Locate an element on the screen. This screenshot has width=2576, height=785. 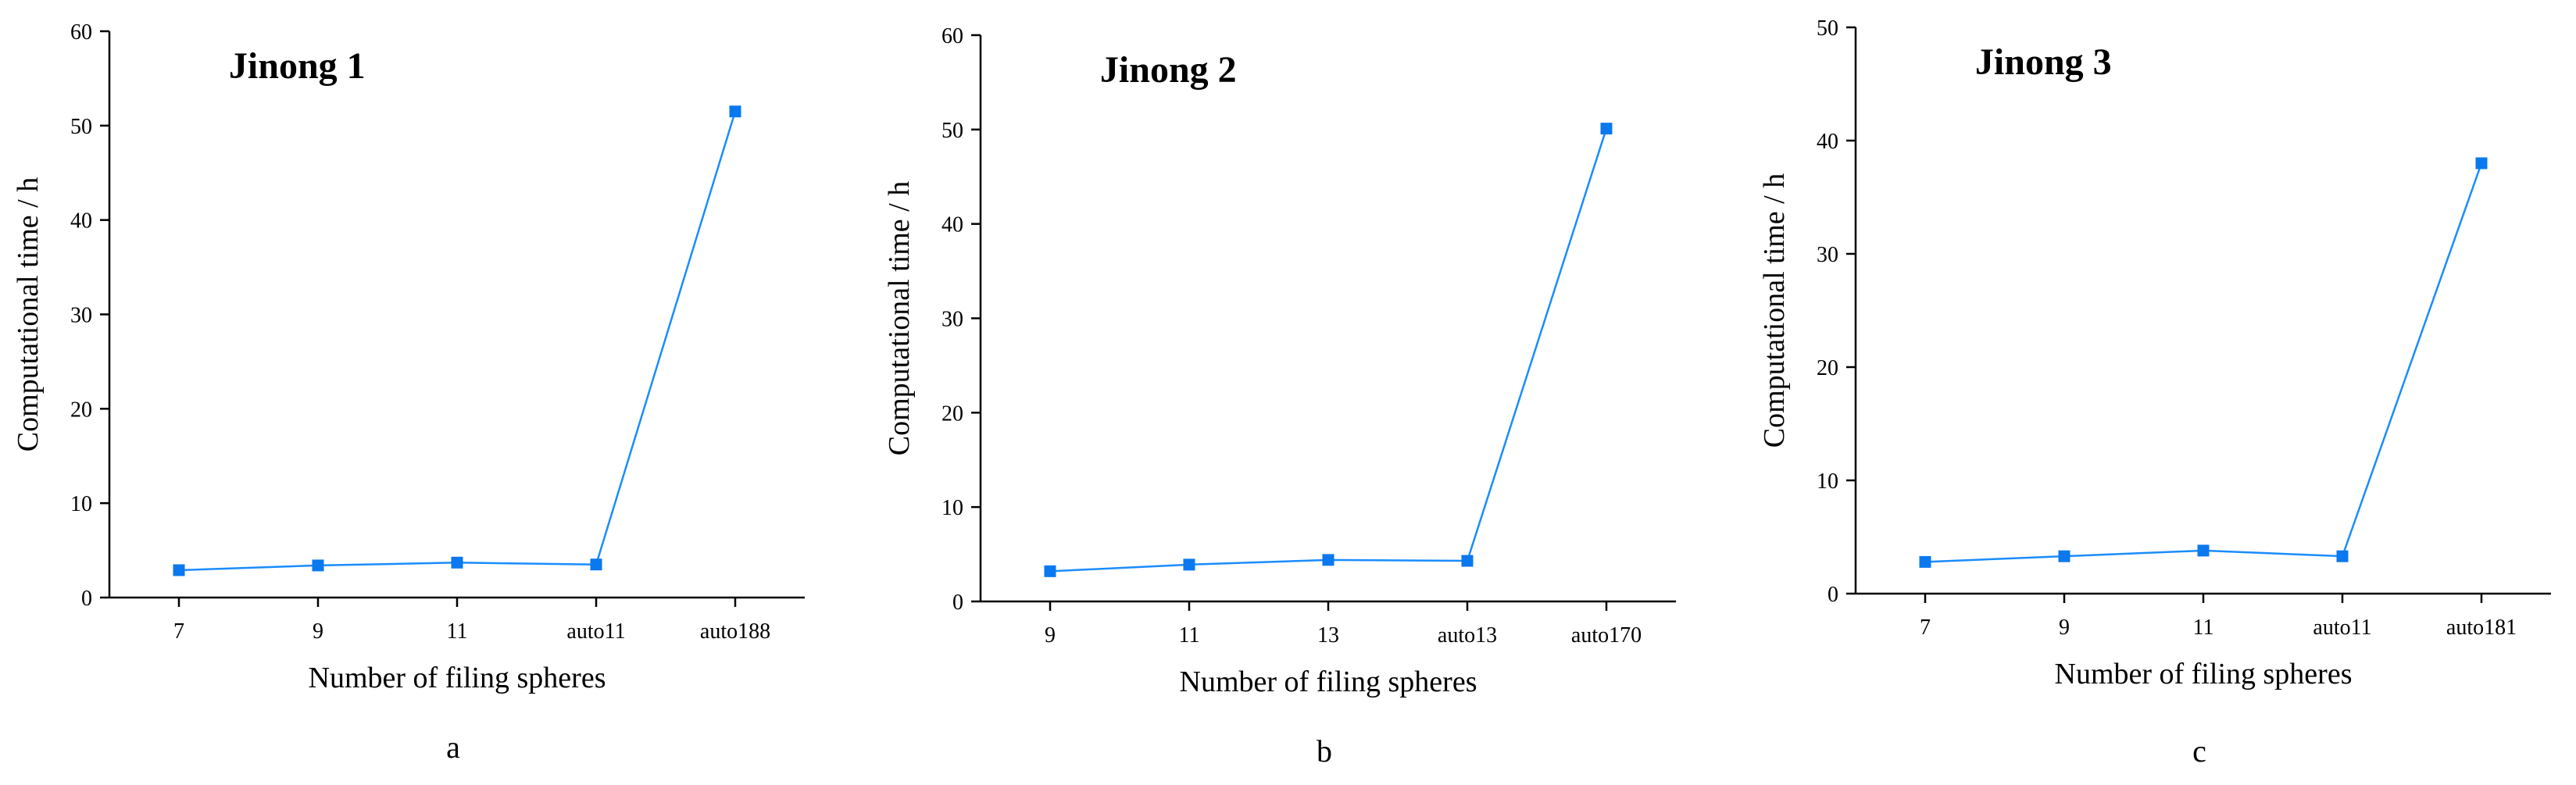
x-tick-label: auto170 is located at coordinates (1606, 635).